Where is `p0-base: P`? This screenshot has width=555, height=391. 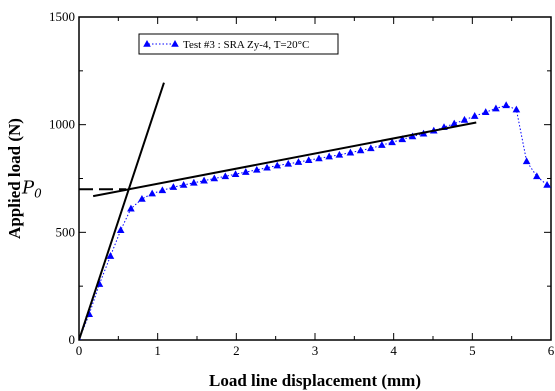
p0-base: P is located at coordinates (28, 187).